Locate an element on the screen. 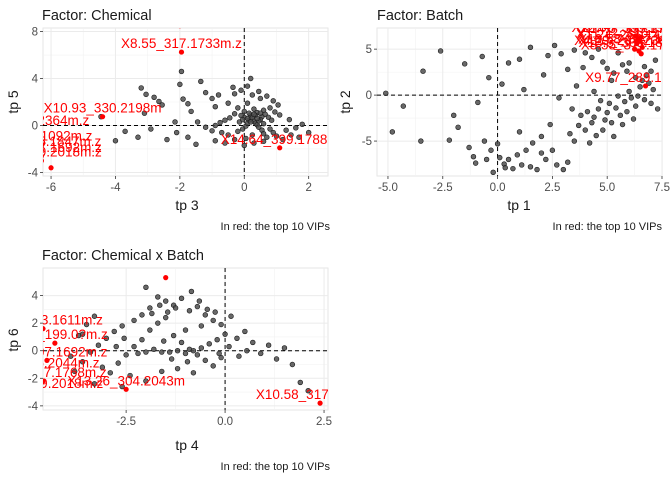  vip-label: X4.70_305.2044m.z is located at coordinates (50, 362).